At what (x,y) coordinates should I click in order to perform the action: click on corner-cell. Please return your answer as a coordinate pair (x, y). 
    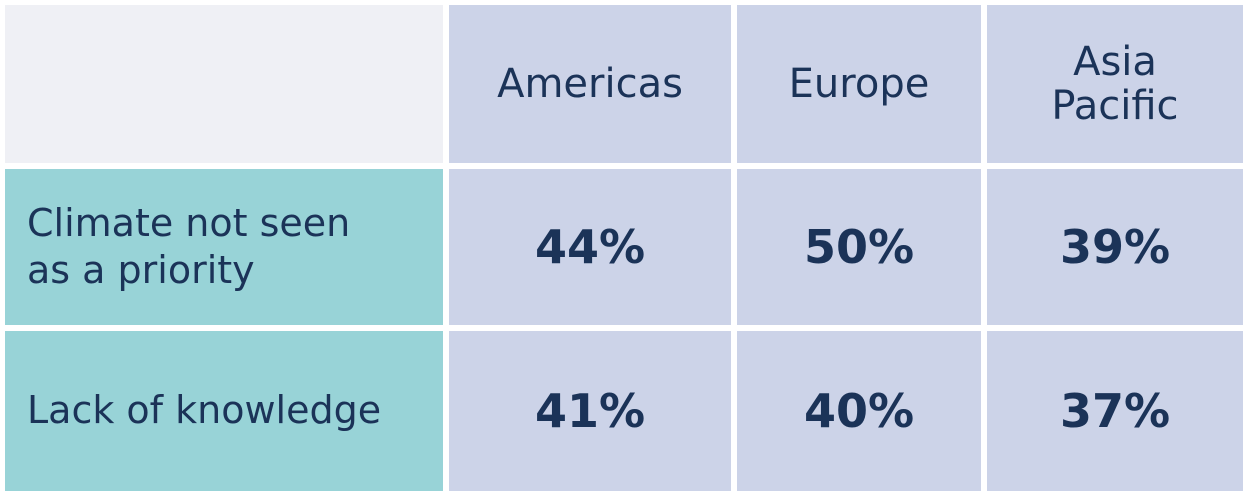
    Looking at the image, I should click on (224, 84).